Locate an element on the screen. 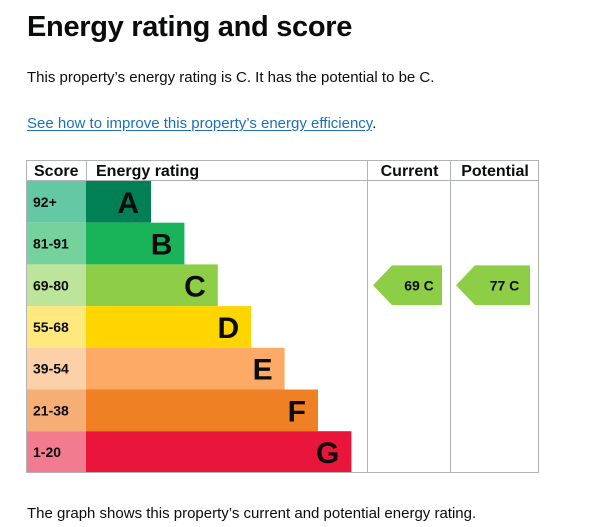 This screenshot has height=527, width=597. score-label-a: 92+ is located at coordinates (45, 202).